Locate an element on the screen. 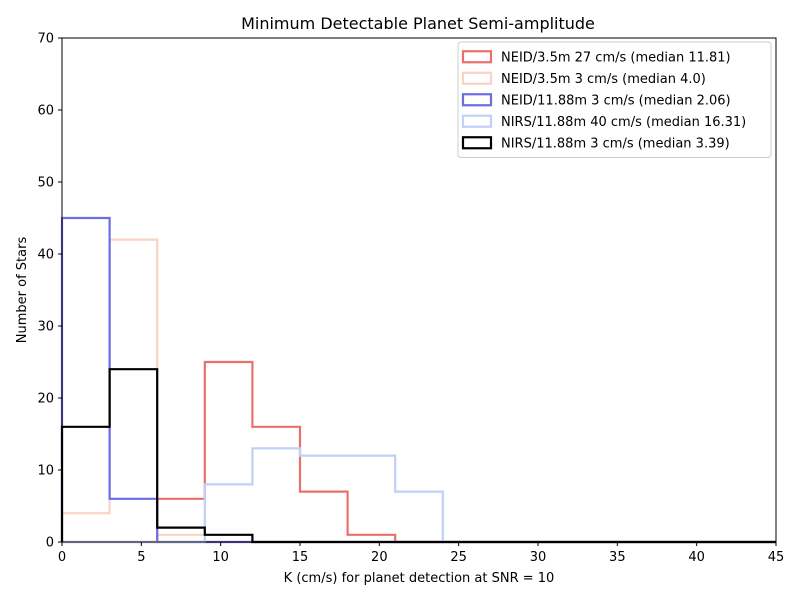 The image size is (800, 600). x-tick-label: 10 is located at coordinates (220, 557).